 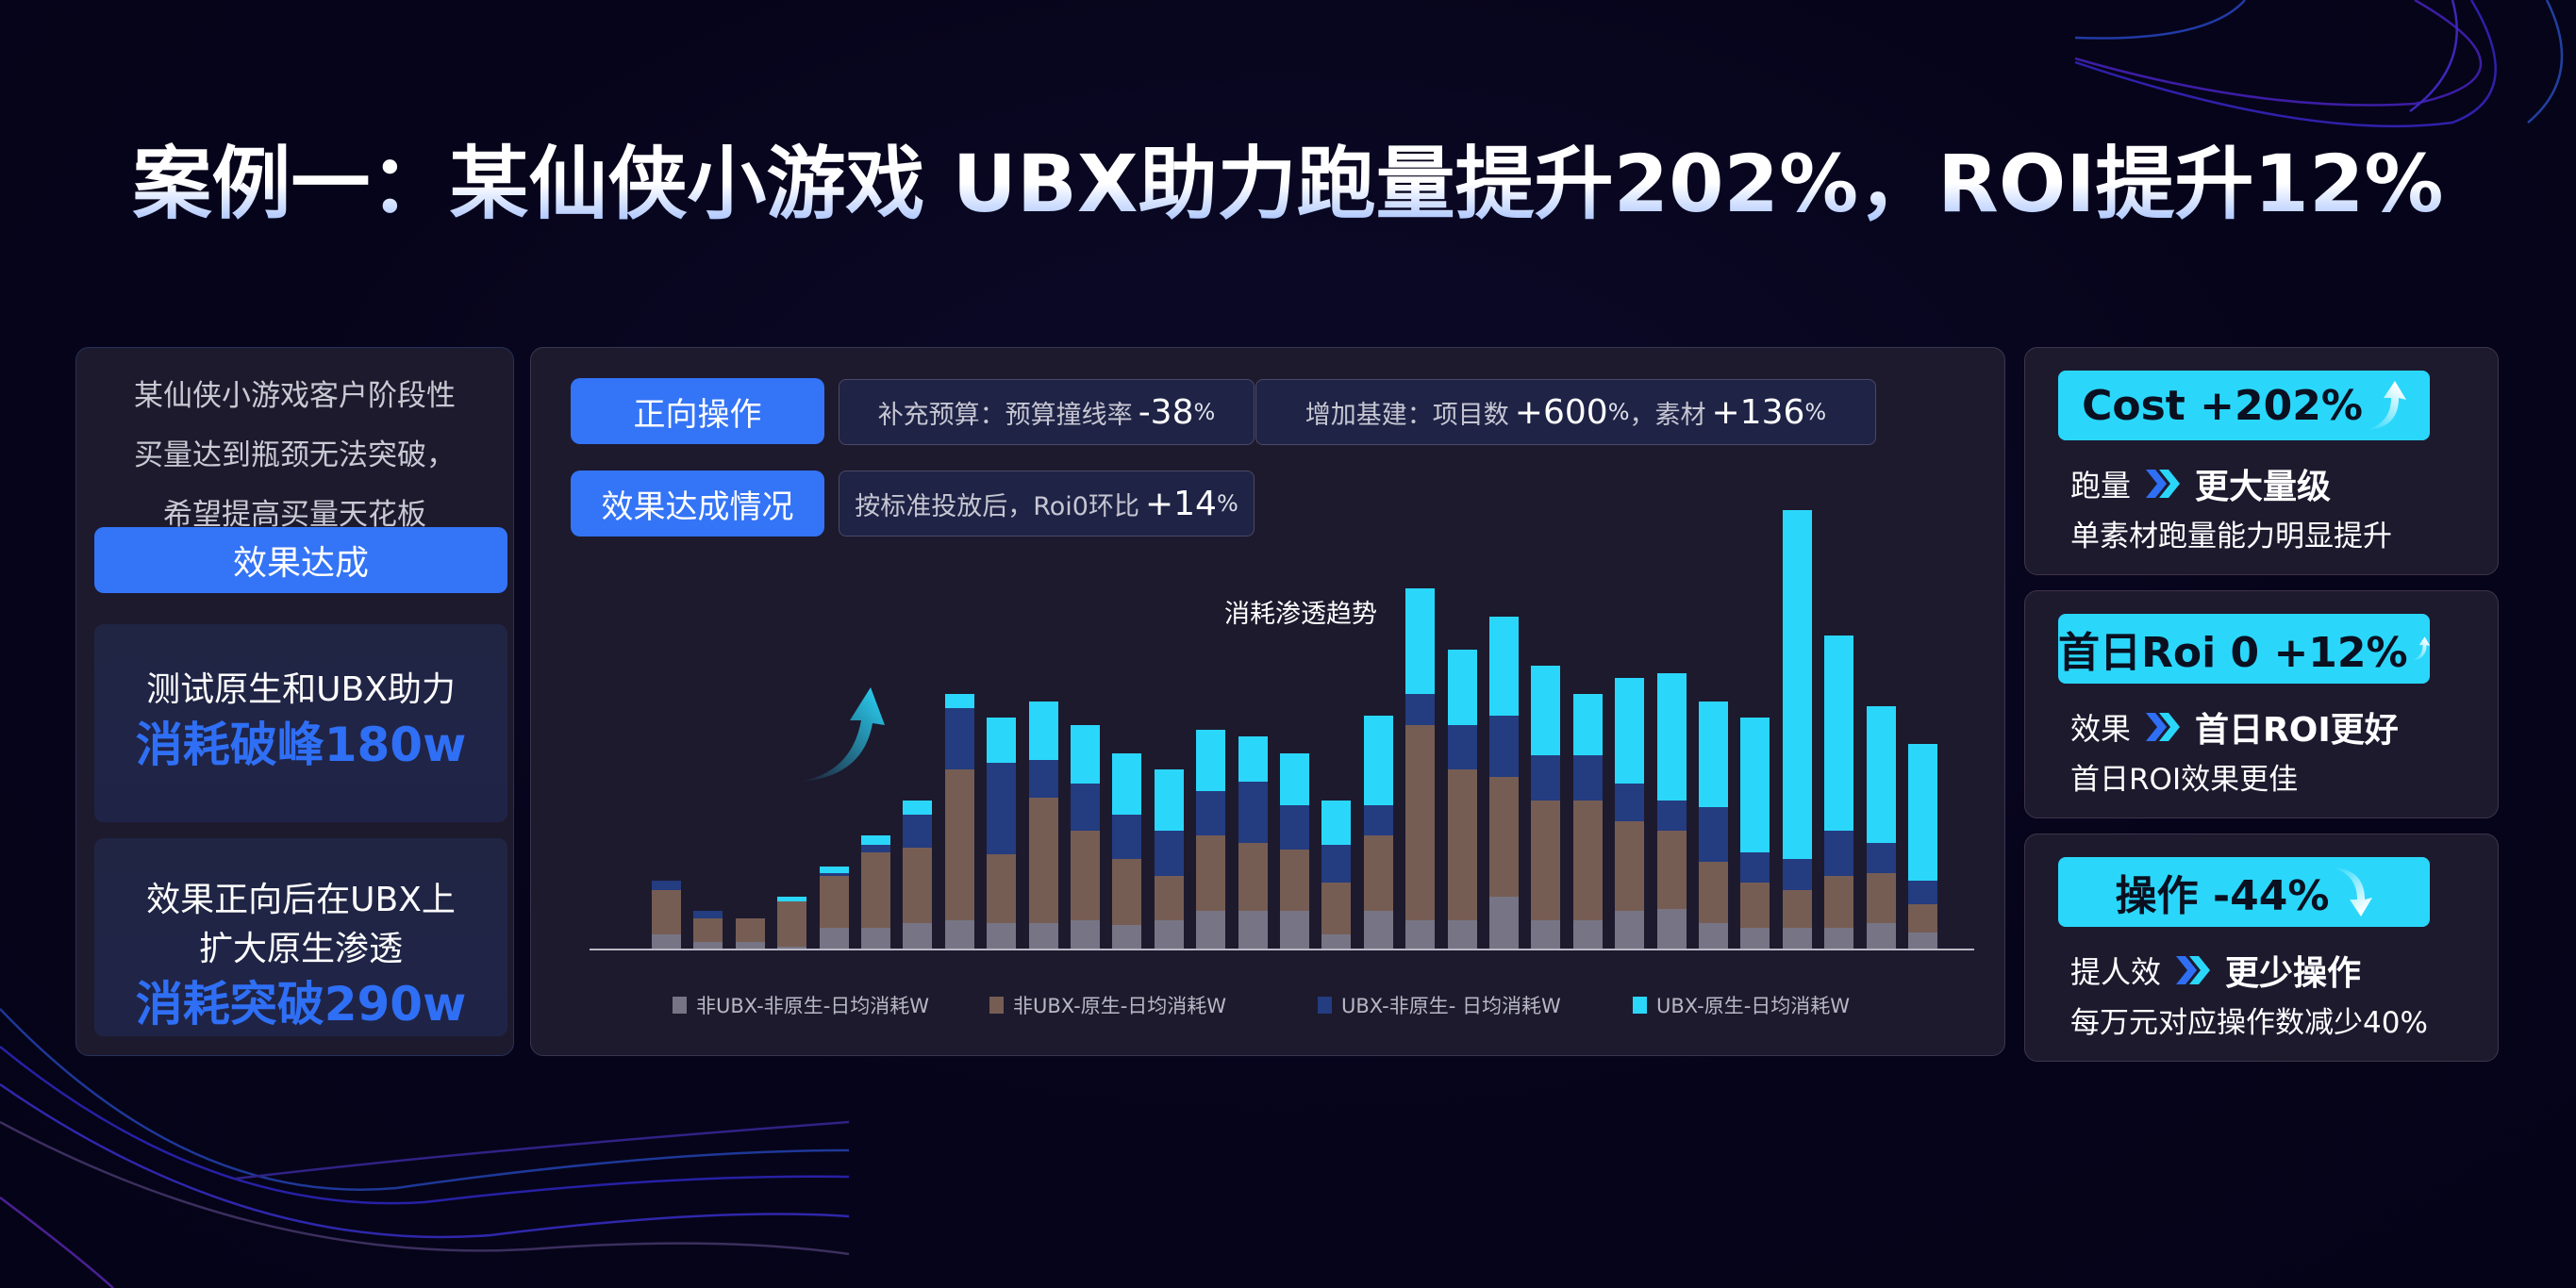 I want to click on metric-middle: ，素材, so click(x=1668, y=415).